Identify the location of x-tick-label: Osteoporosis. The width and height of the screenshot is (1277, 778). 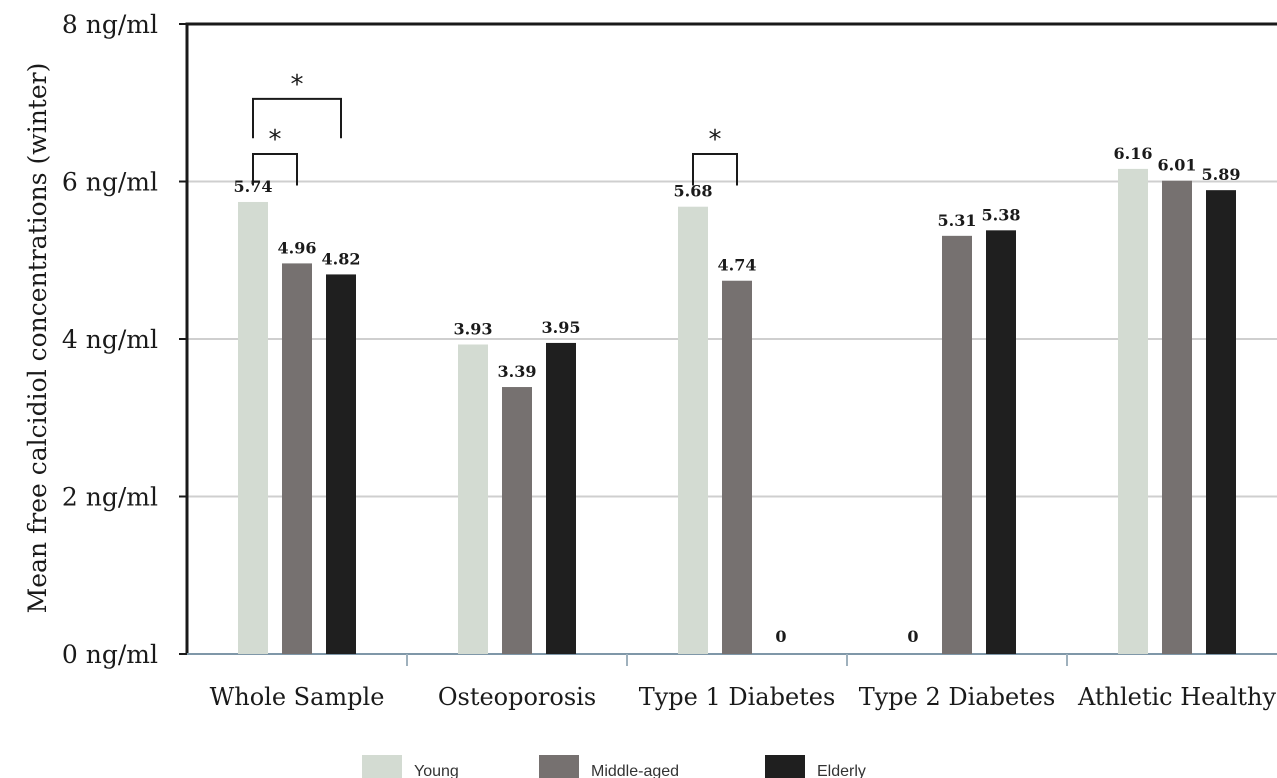
(517, 697).